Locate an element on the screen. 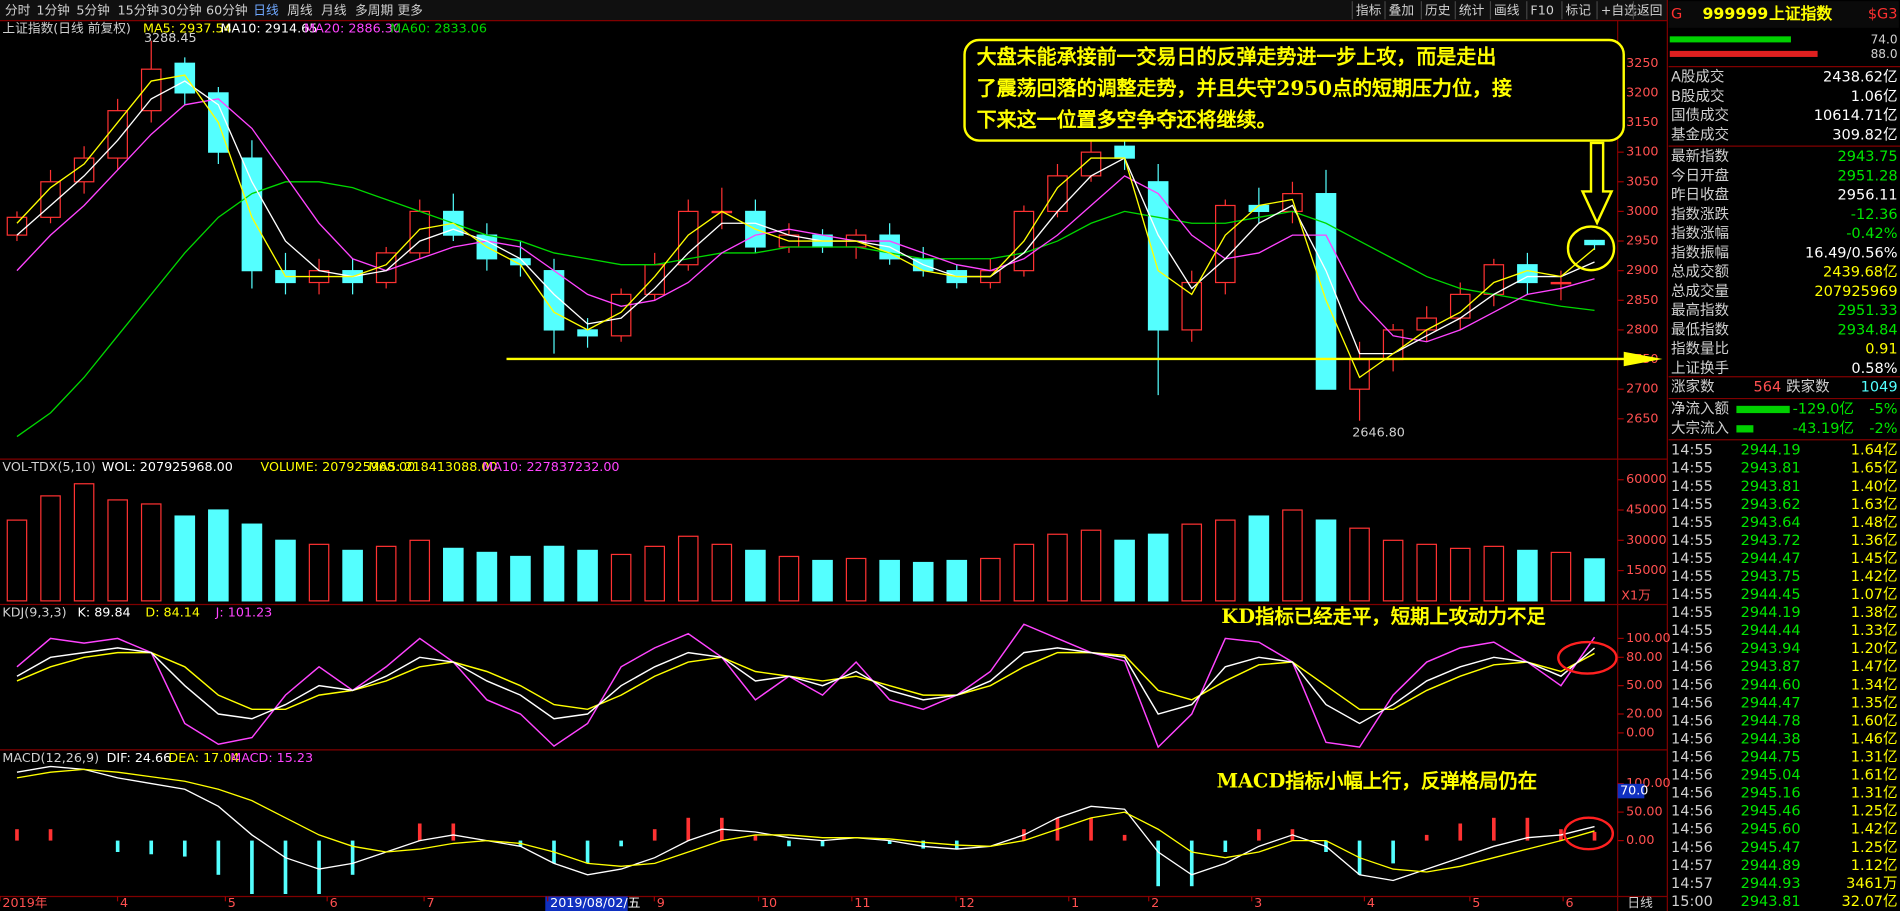 Image resolution: width=1900 pixels, height=911 pixels. row-value: 2438.62亿 is located at coordinates (1860, 77).